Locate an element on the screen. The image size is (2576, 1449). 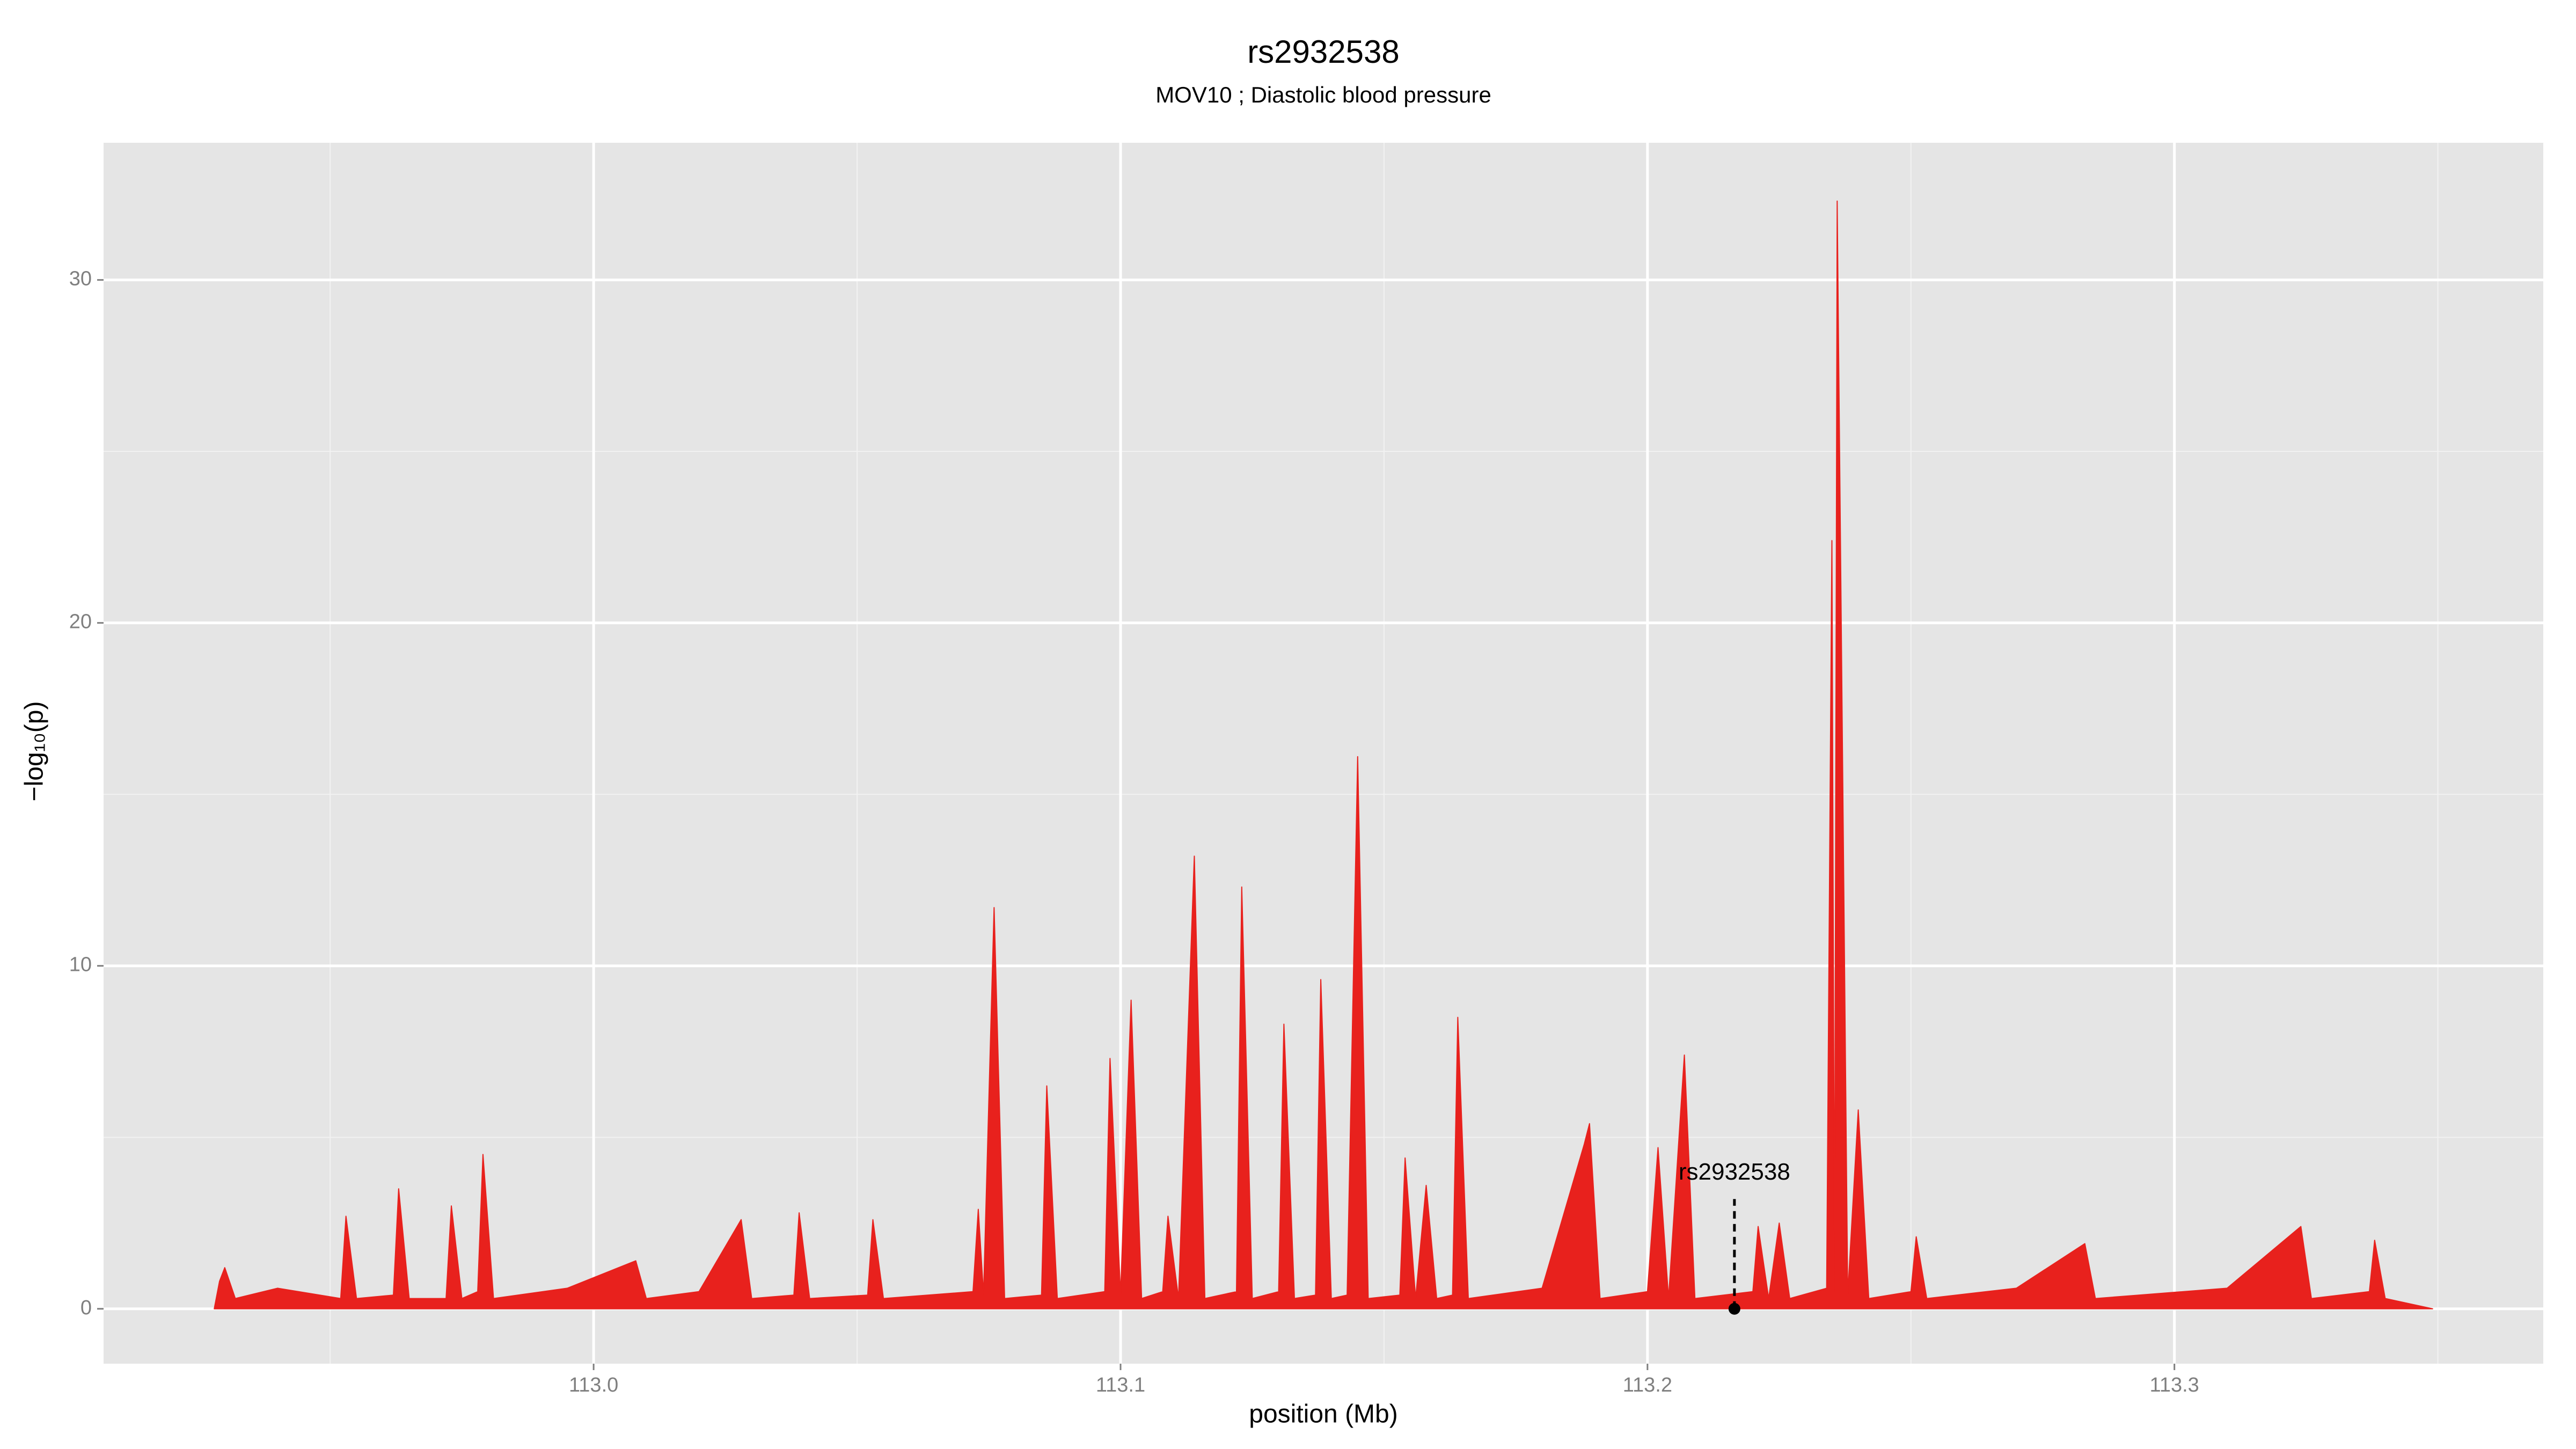
annotation-label: rs2932538 is located at coordinates (1734, 1172).